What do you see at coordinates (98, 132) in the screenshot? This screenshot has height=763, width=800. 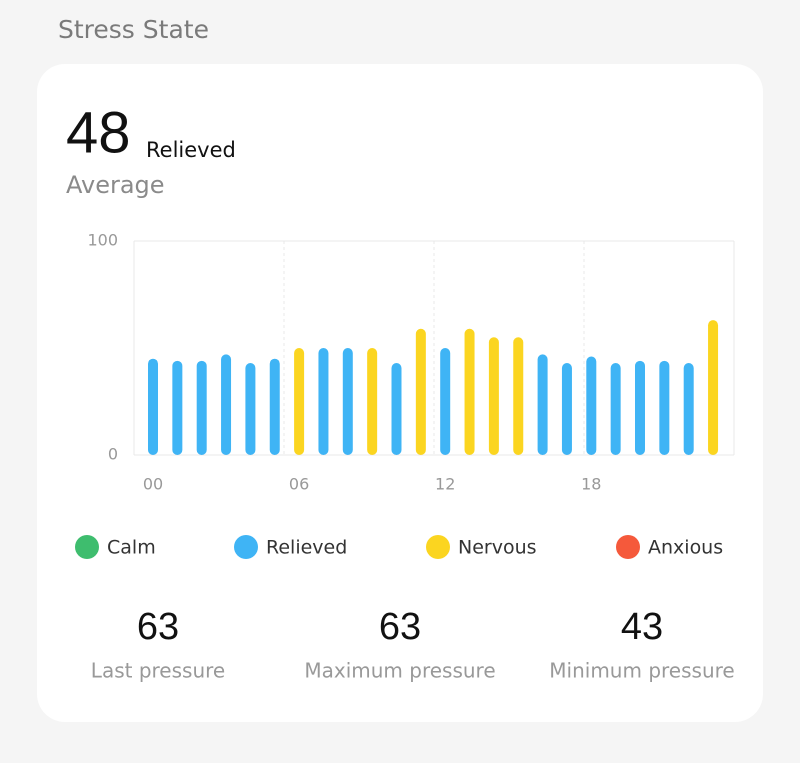 I see `average-value: 48` at bounding box center [98, 132].